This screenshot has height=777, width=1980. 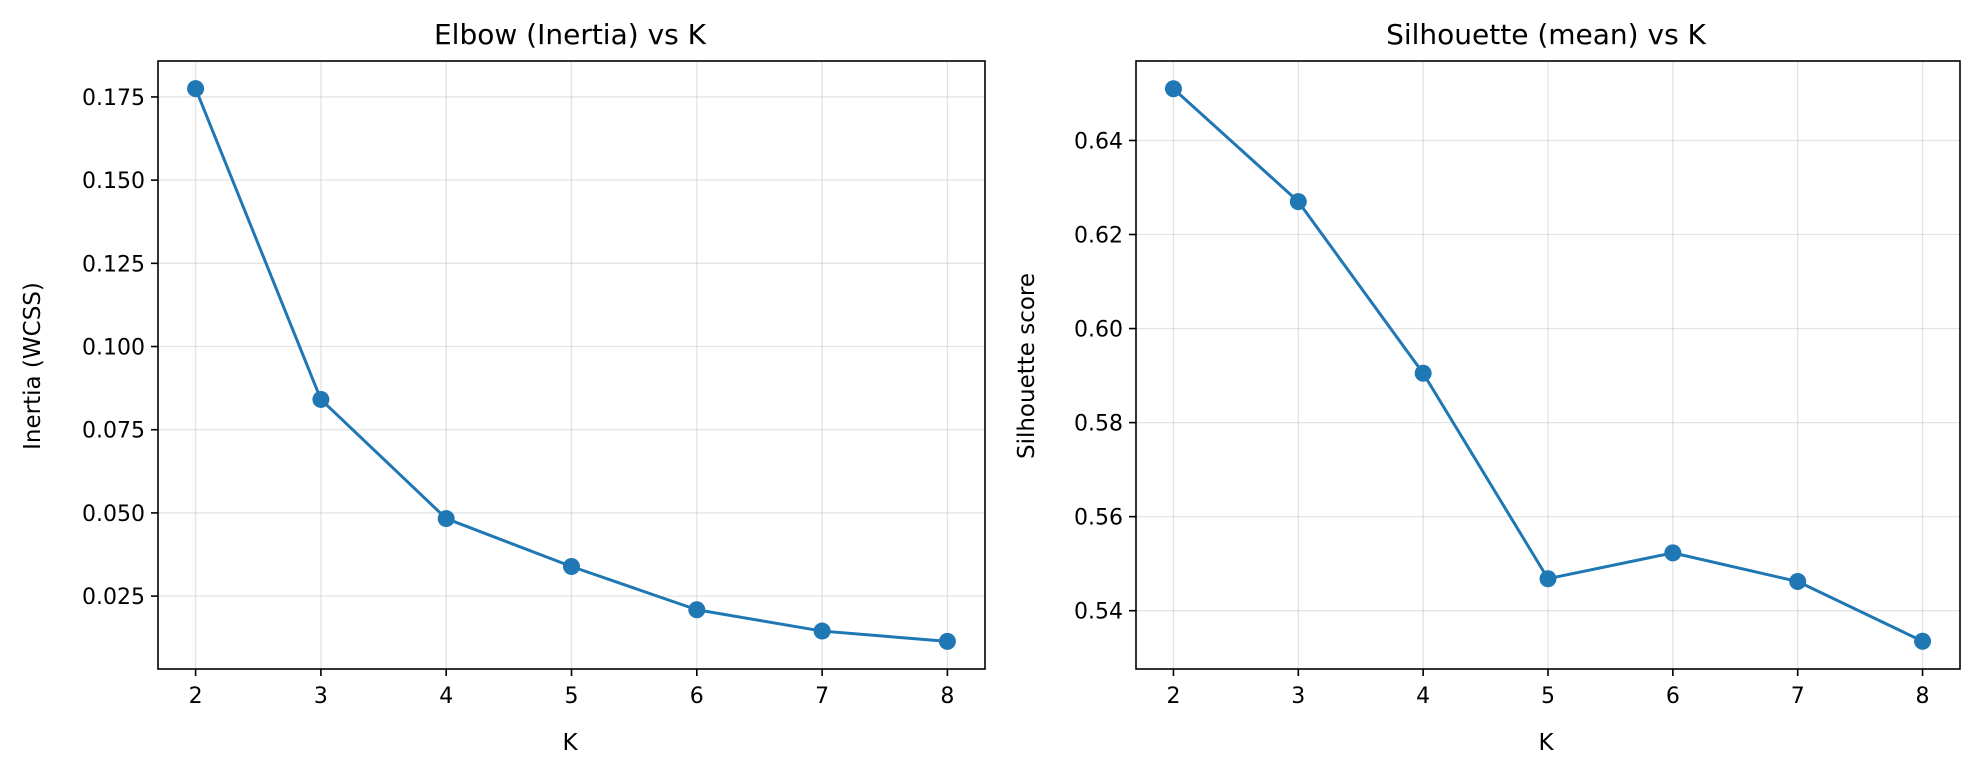 What do you see at coordinates (1098, 330) in the screenshot?
I see `y-tick-label: 0.60` at bounding box center [1098, 330].